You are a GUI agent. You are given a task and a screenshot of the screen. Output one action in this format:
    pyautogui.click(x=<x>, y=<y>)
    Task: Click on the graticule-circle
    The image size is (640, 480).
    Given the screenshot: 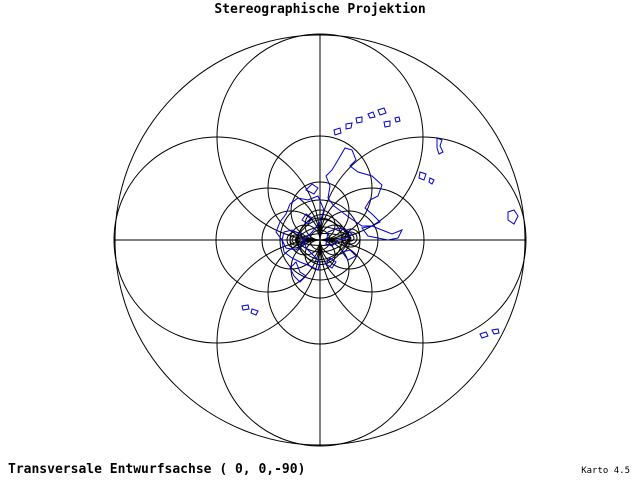 What is the action you would take?
    pyautogui.click(x=320, y=240)
    